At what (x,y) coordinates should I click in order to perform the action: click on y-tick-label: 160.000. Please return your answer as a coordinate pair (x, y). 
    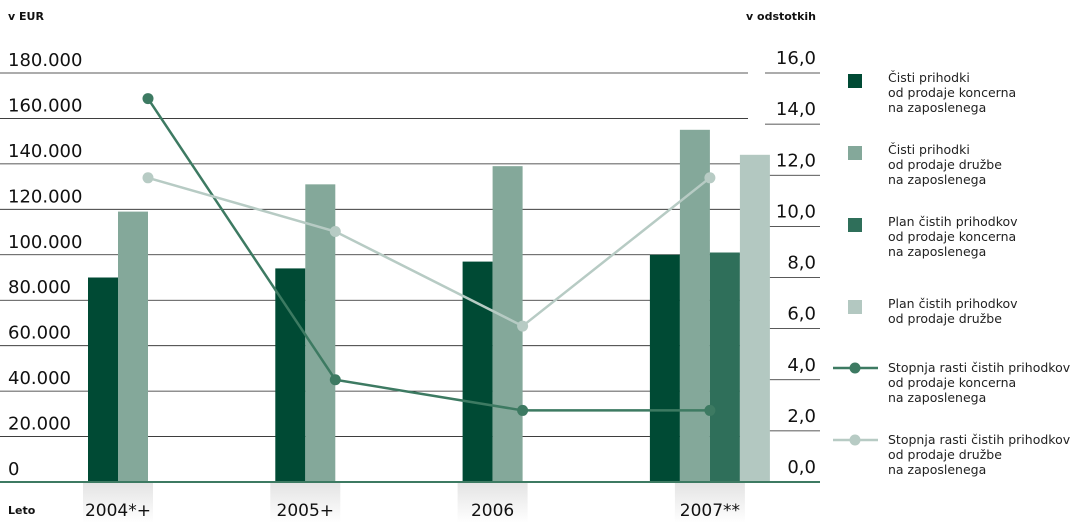
    Looking at the image, I should click on (45, 105).